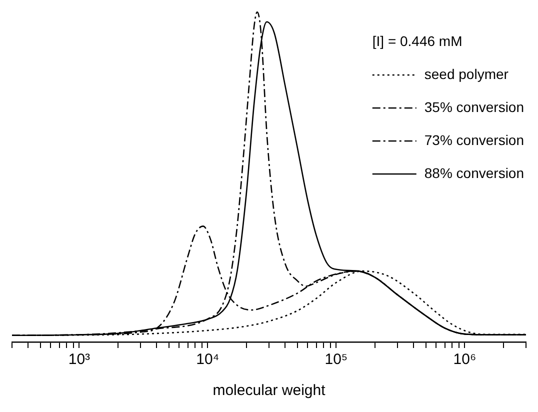 The width and height of the screenshot is (538, 412). Describe the element at coordinates (474, 172) in the screenshot. I see `legend-label: 88% conversion` at that location.